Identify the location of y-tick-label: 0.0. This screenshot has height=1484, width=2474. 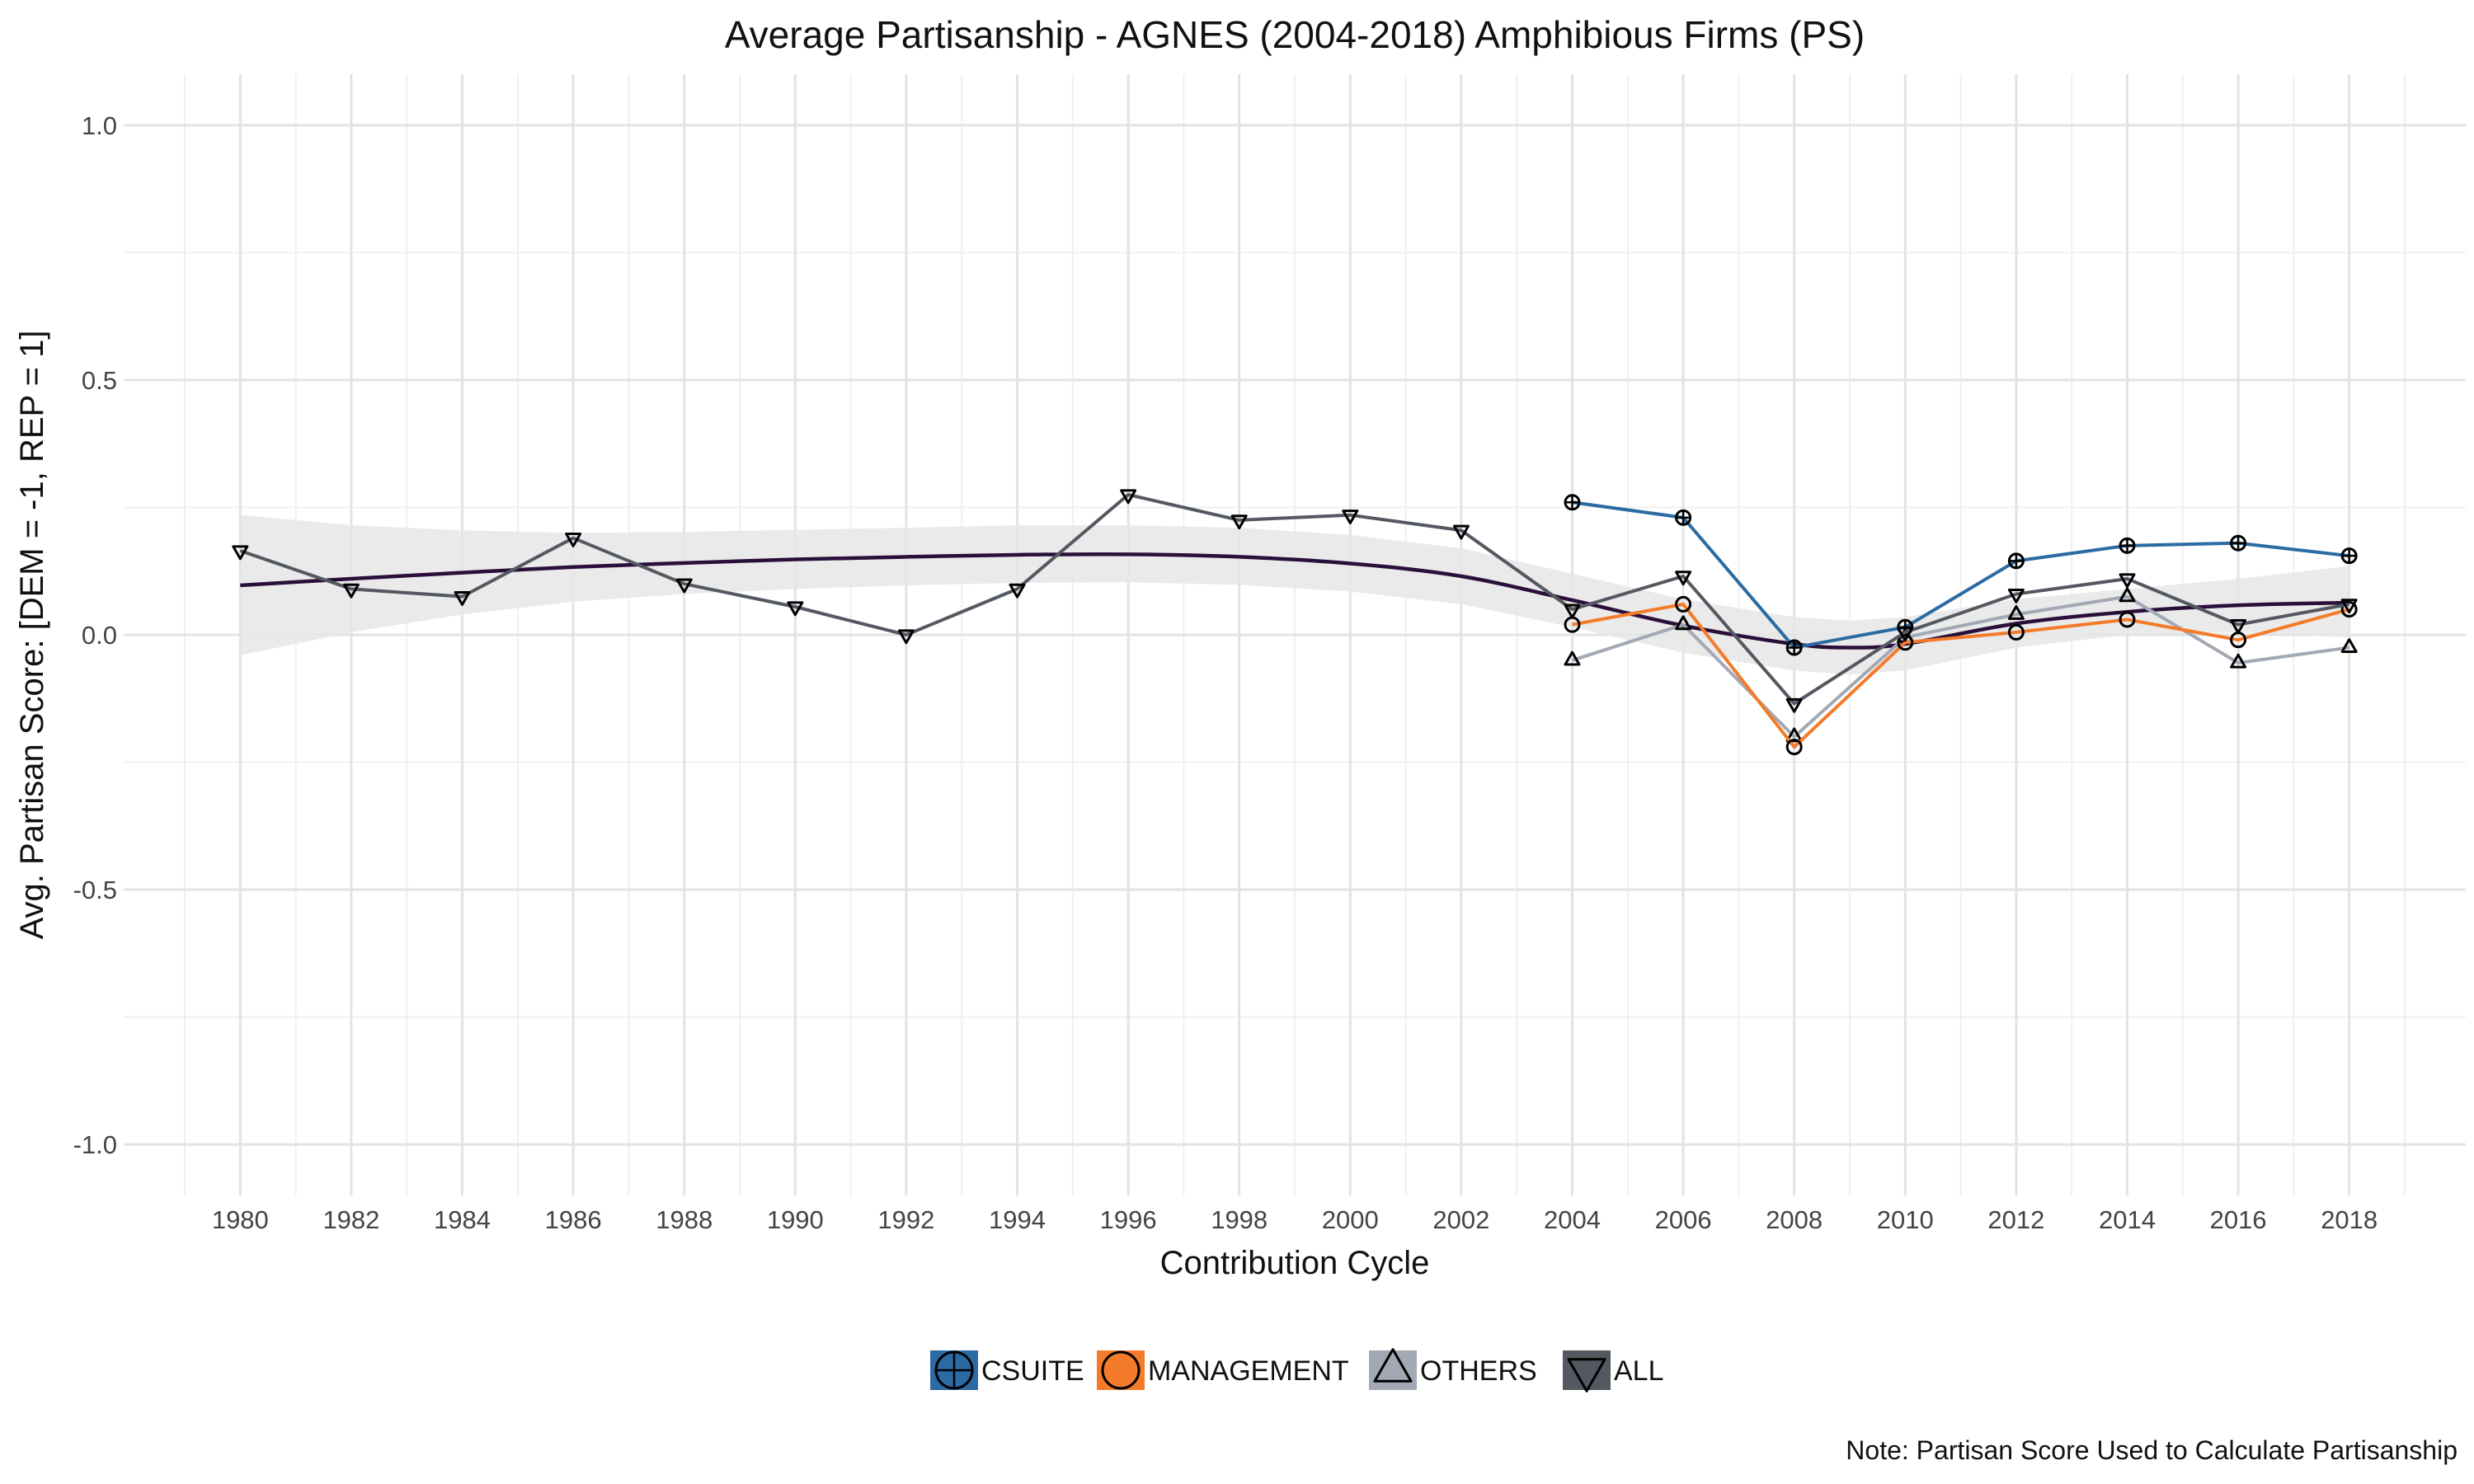
(99, 635).